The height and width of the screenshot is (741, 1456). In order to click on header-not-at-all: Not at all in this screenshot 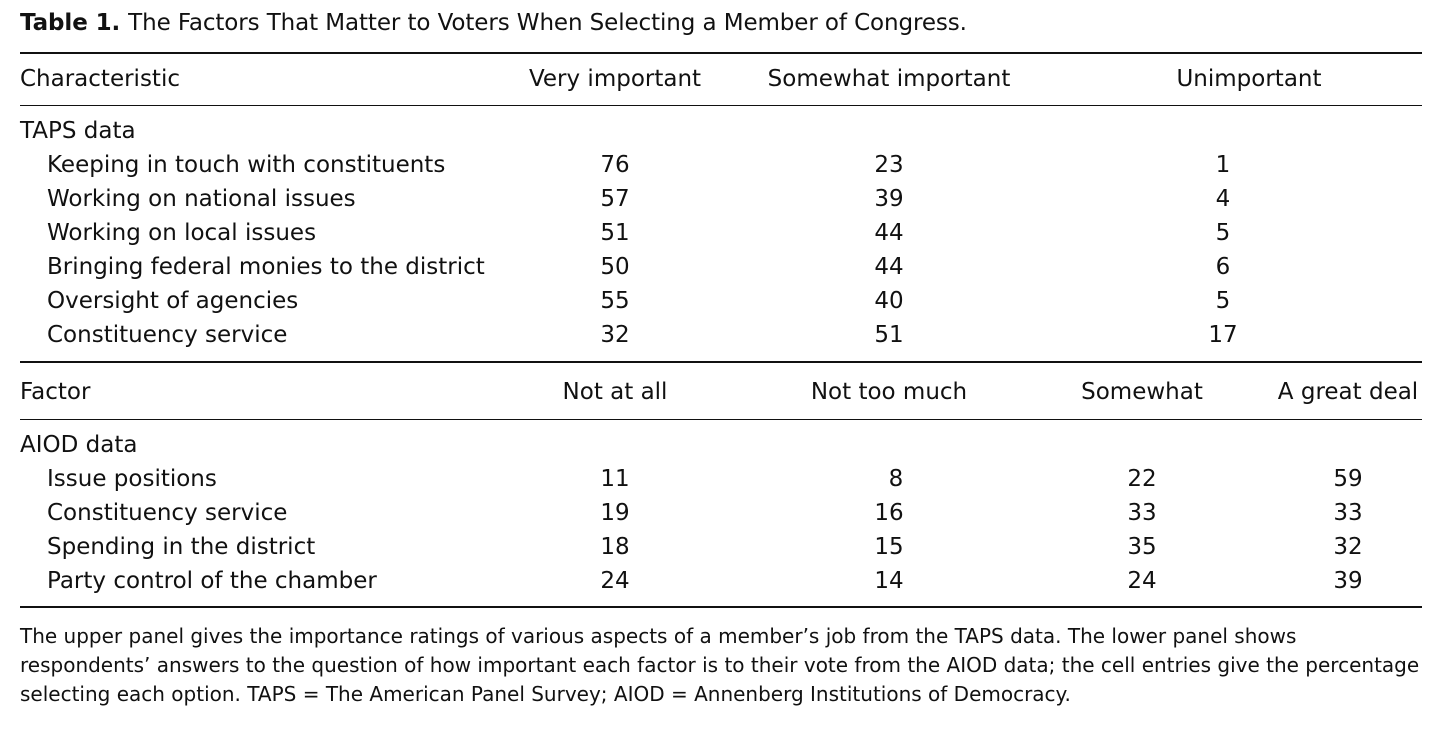, I will do `click(615, 392)`.